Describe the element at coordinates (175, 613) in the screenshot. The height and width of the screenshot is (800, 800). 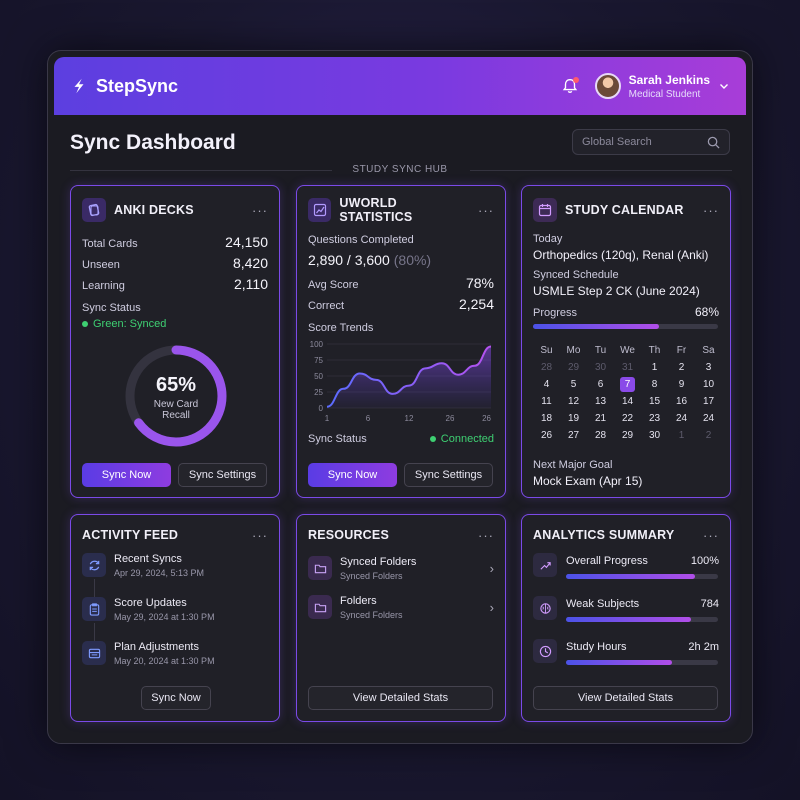
I see `list-item: Score Updates May 29, 2024 at 1:30 PM` at that location.